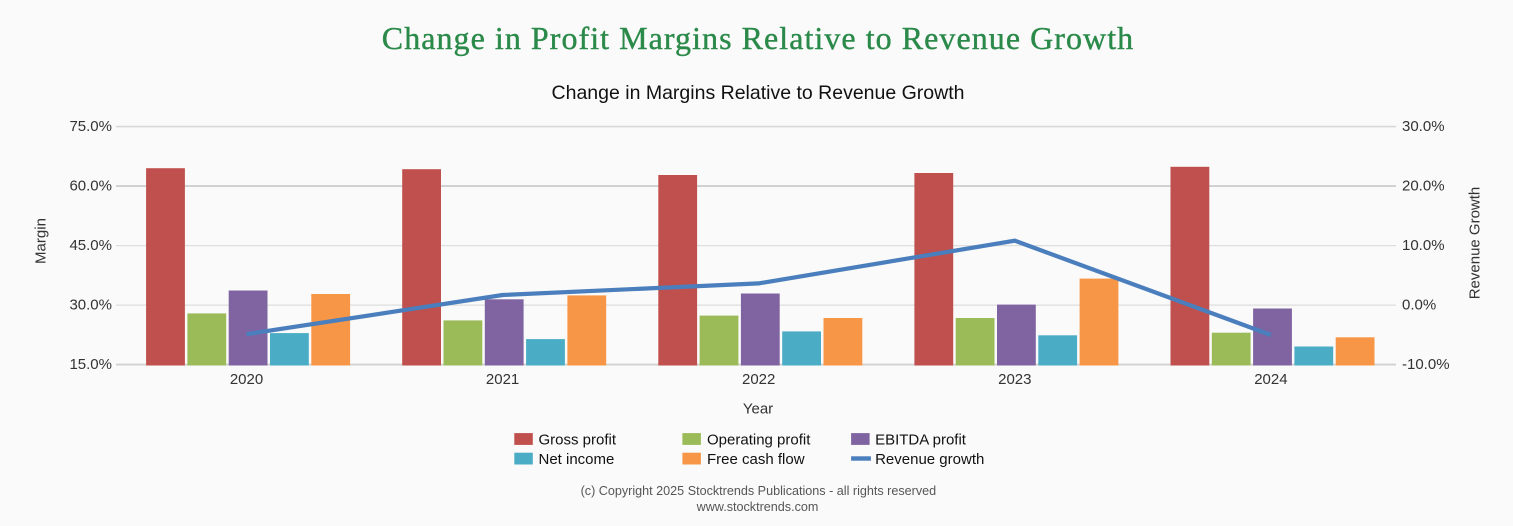  What do you see at coordinates (1423, 186) in the screenshot?
I see `svg-text: 20.0%` at bounding box center [1423, 186].